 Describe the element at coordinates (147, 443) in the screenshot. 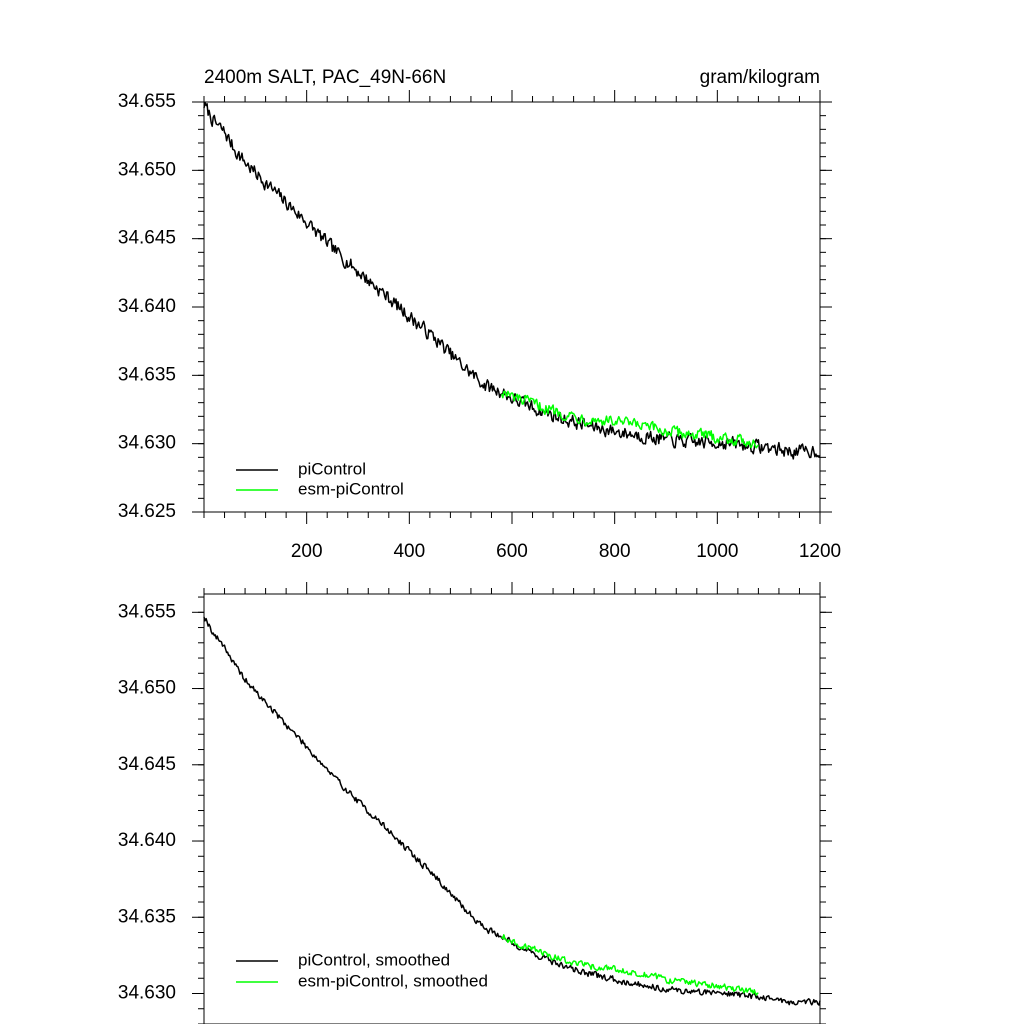

I see `top-y-tick-label: 34.630` at that location.